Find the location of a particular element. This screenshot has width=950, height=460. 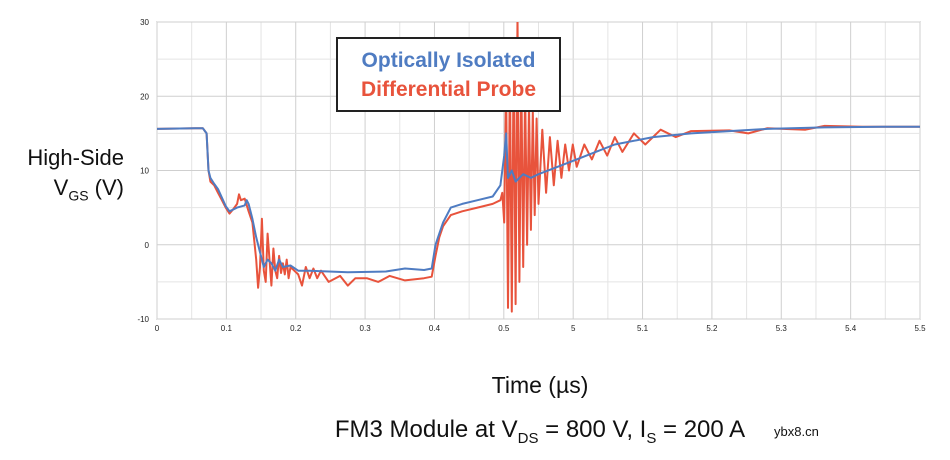

y-axis-label-vgs-main: V is located at coordinates (61, 187).